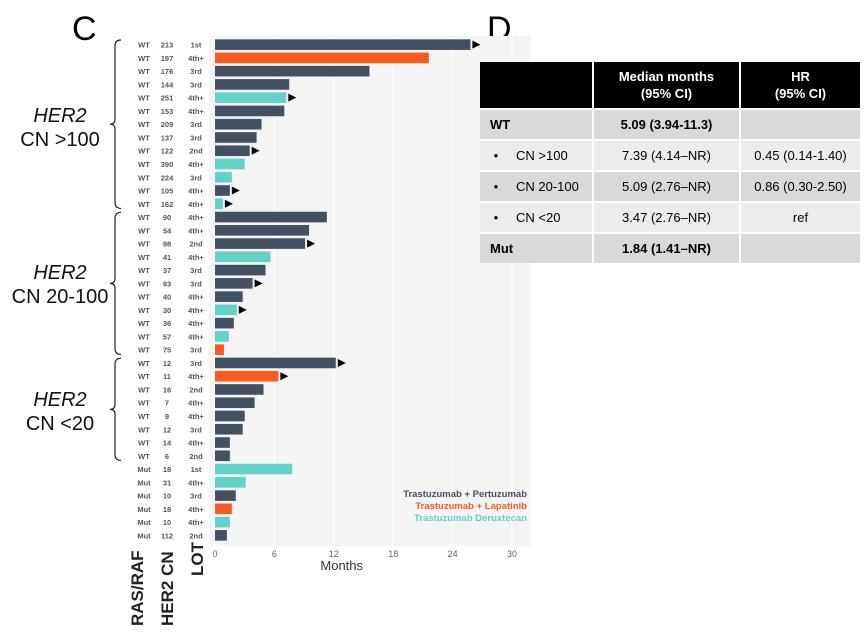 The height and width of the screenshot is (637, 865). Describe the element at coordinates (167, 58) in the screenshot. I see `row-cn-label: 197` at that location.